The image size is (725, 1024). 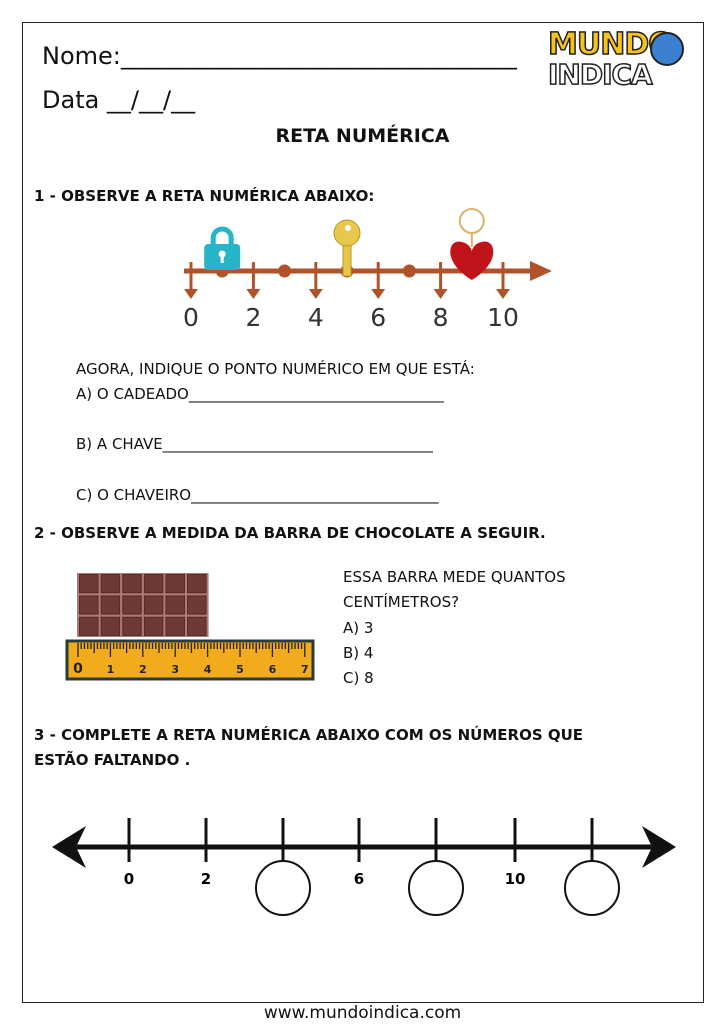 I want to click on ruler-label: 5, so click(x=240, y=669).